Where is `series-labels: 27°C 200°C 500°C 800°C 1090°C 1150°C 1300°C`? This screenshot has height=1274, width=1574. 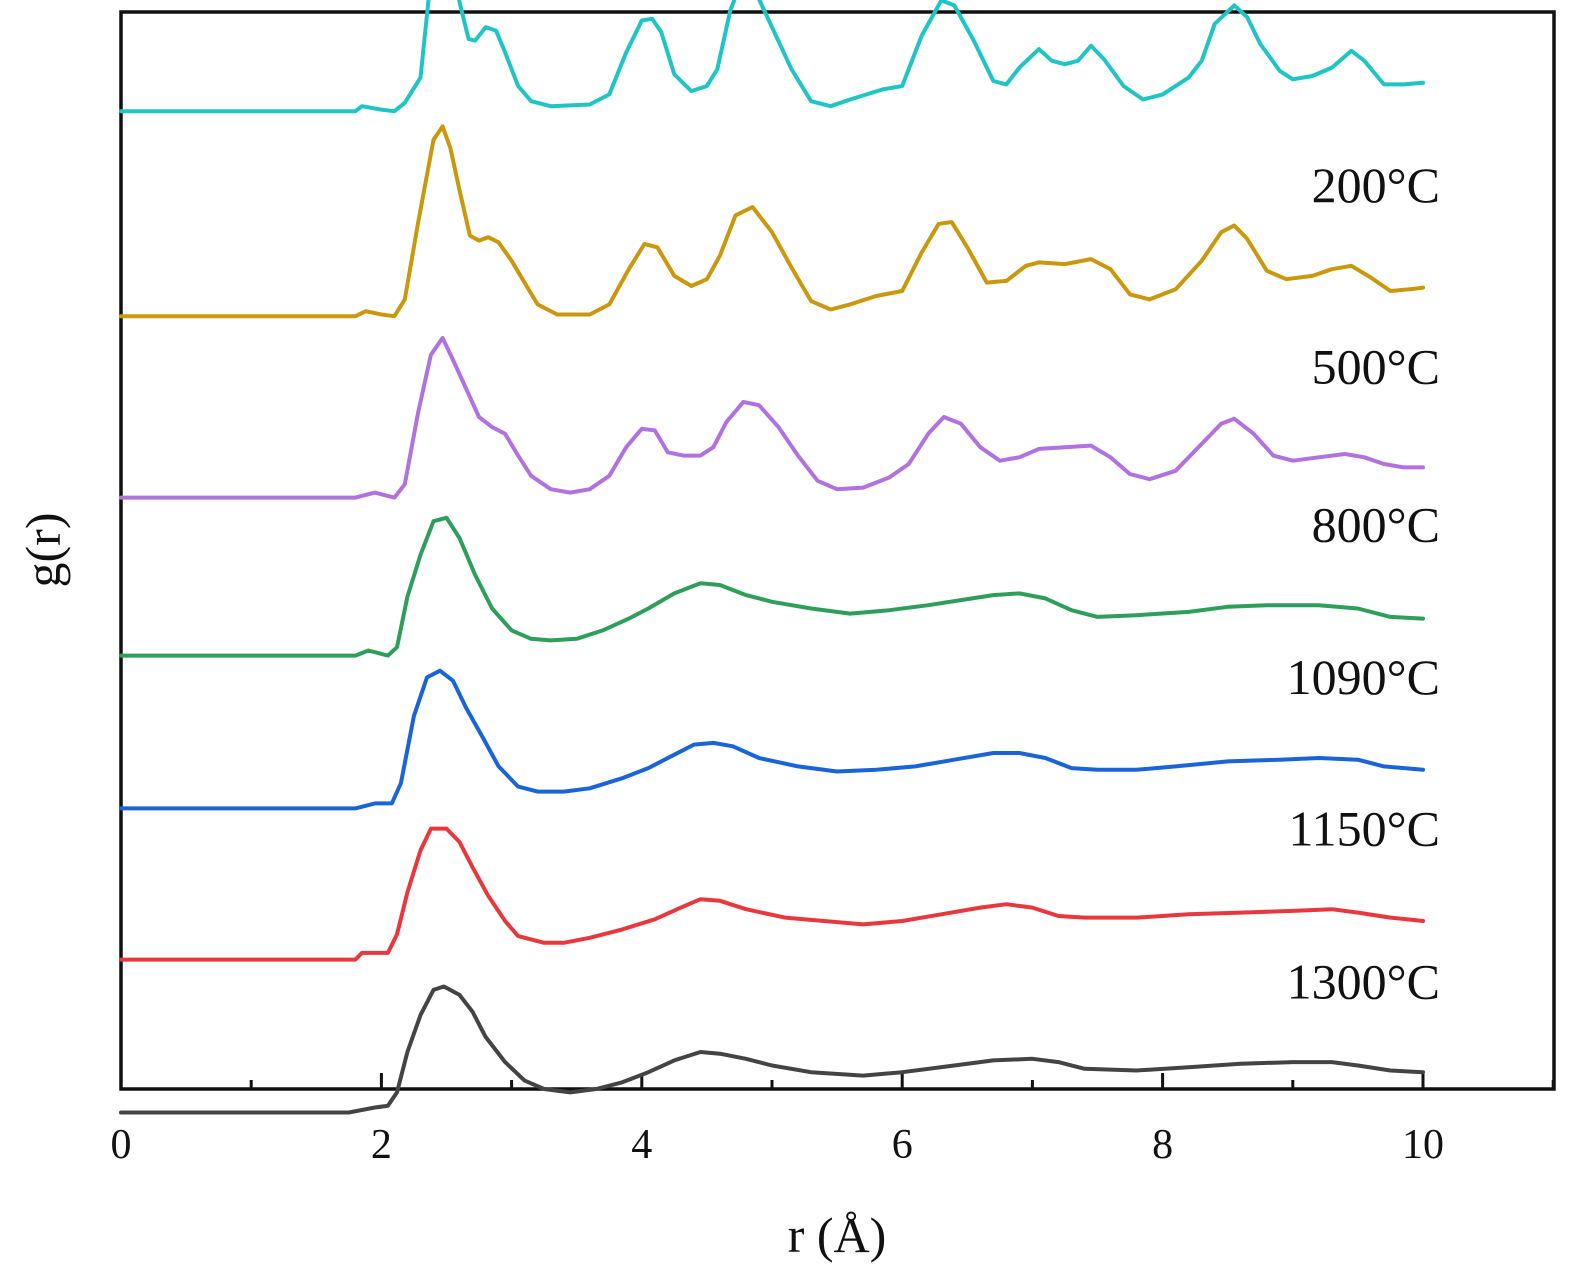
series-labels: 27°C 200°C 500°C 800°C 1090°C 1150°C 1300°C is located at coordinates (1363, 504).